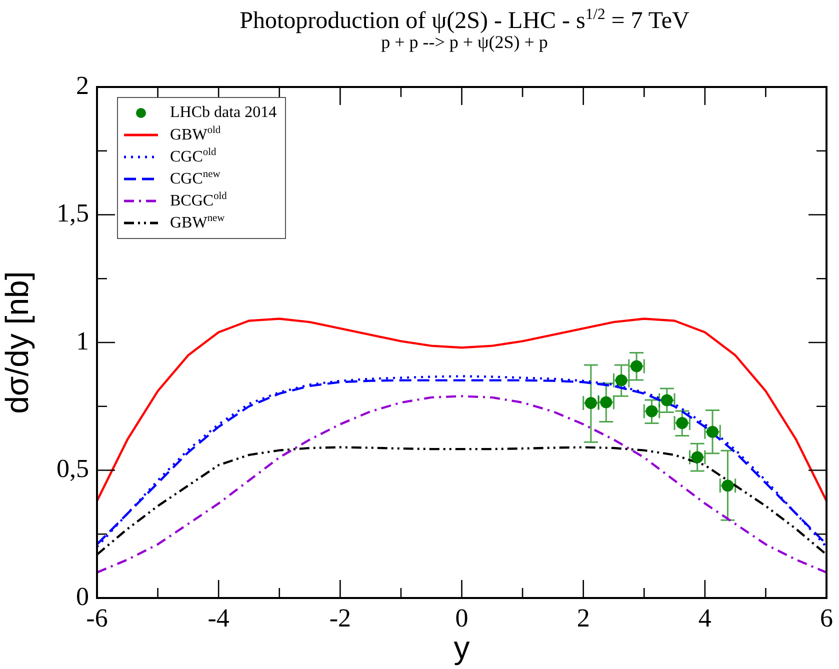  I want to click on y-tick-label: 0, so click(82, 596).